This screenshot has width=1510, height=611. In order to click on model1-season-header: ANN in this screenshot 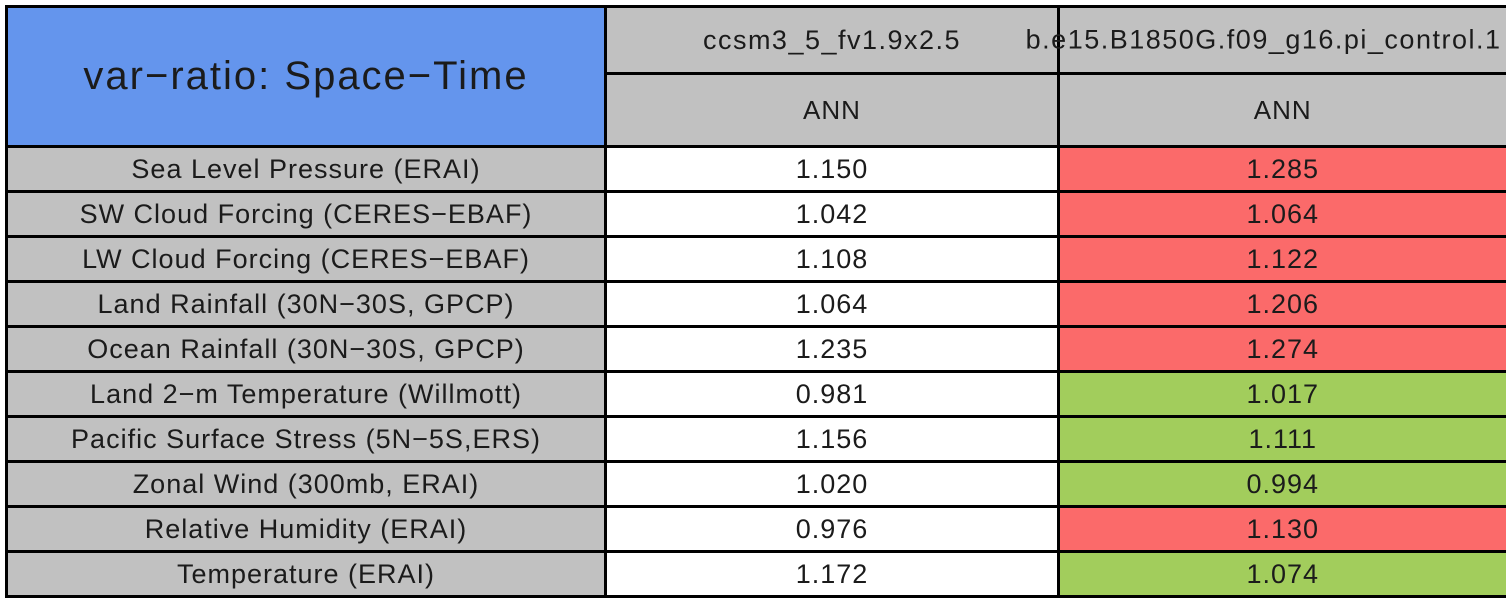, I will do `click(832, 110)`.